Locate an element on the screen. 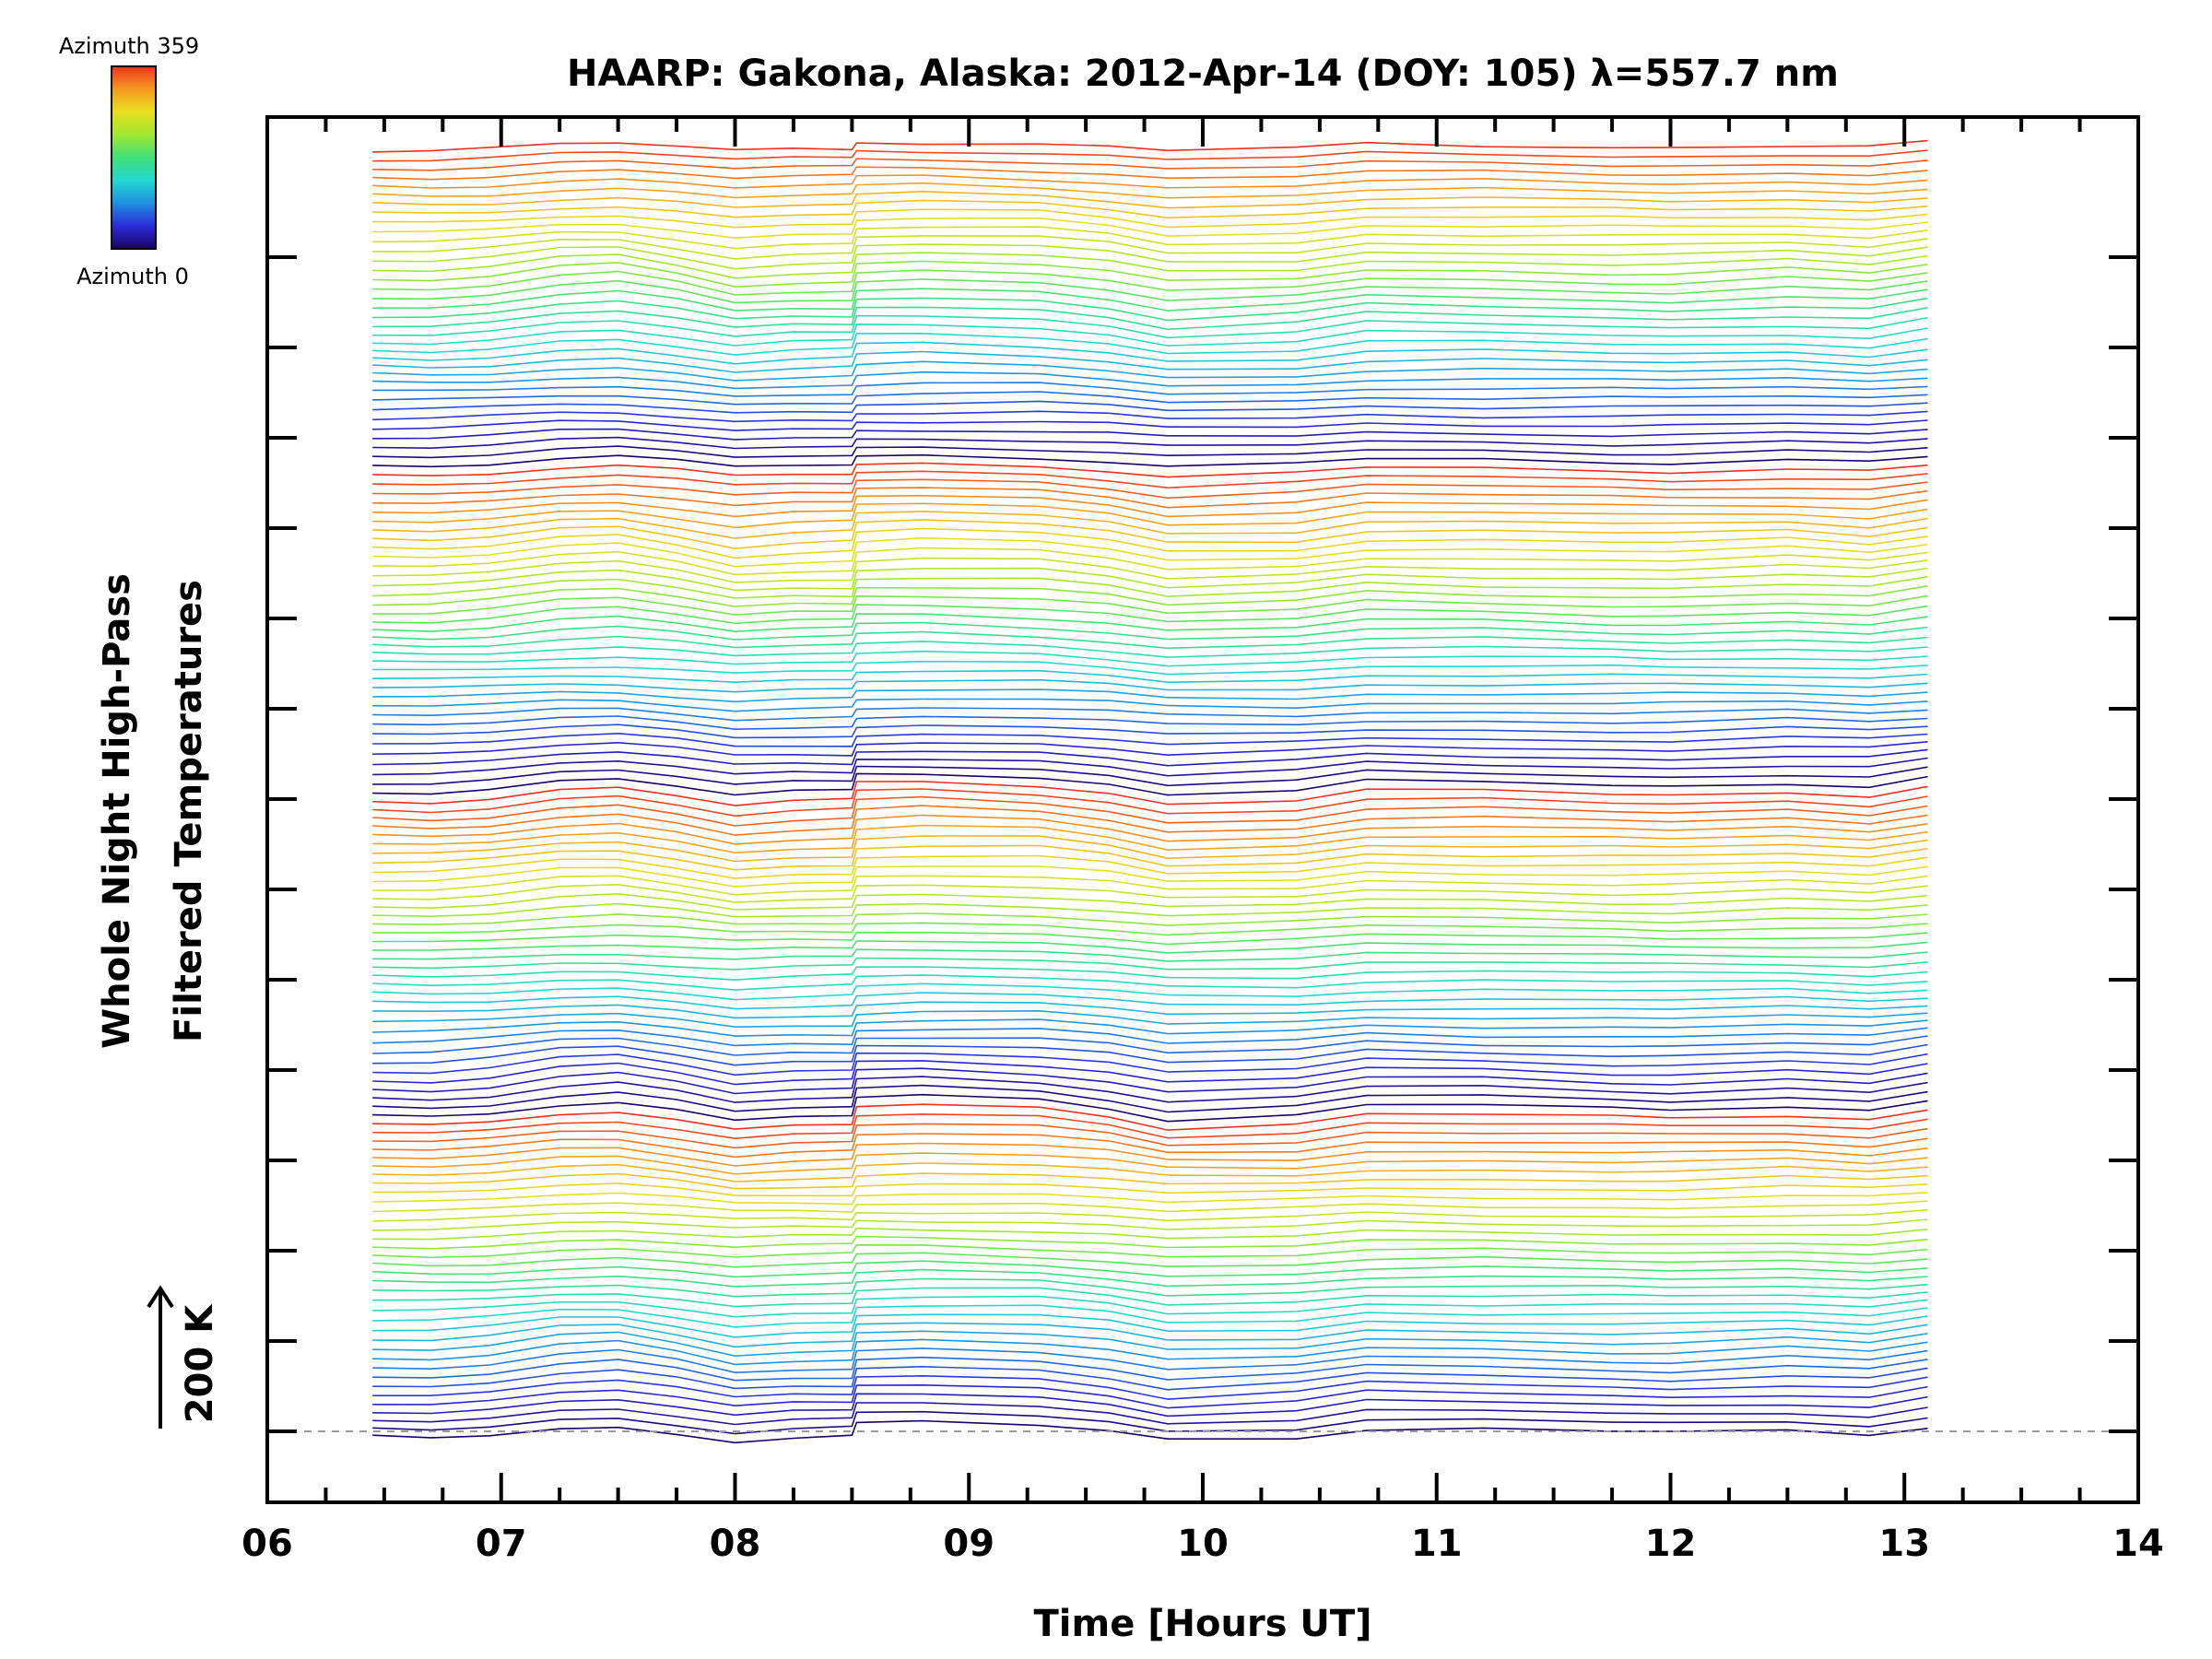 Image resolution: width=2212 pixels, height=1659 pixels. scale-arrow is located at coordinates (160, 1357).